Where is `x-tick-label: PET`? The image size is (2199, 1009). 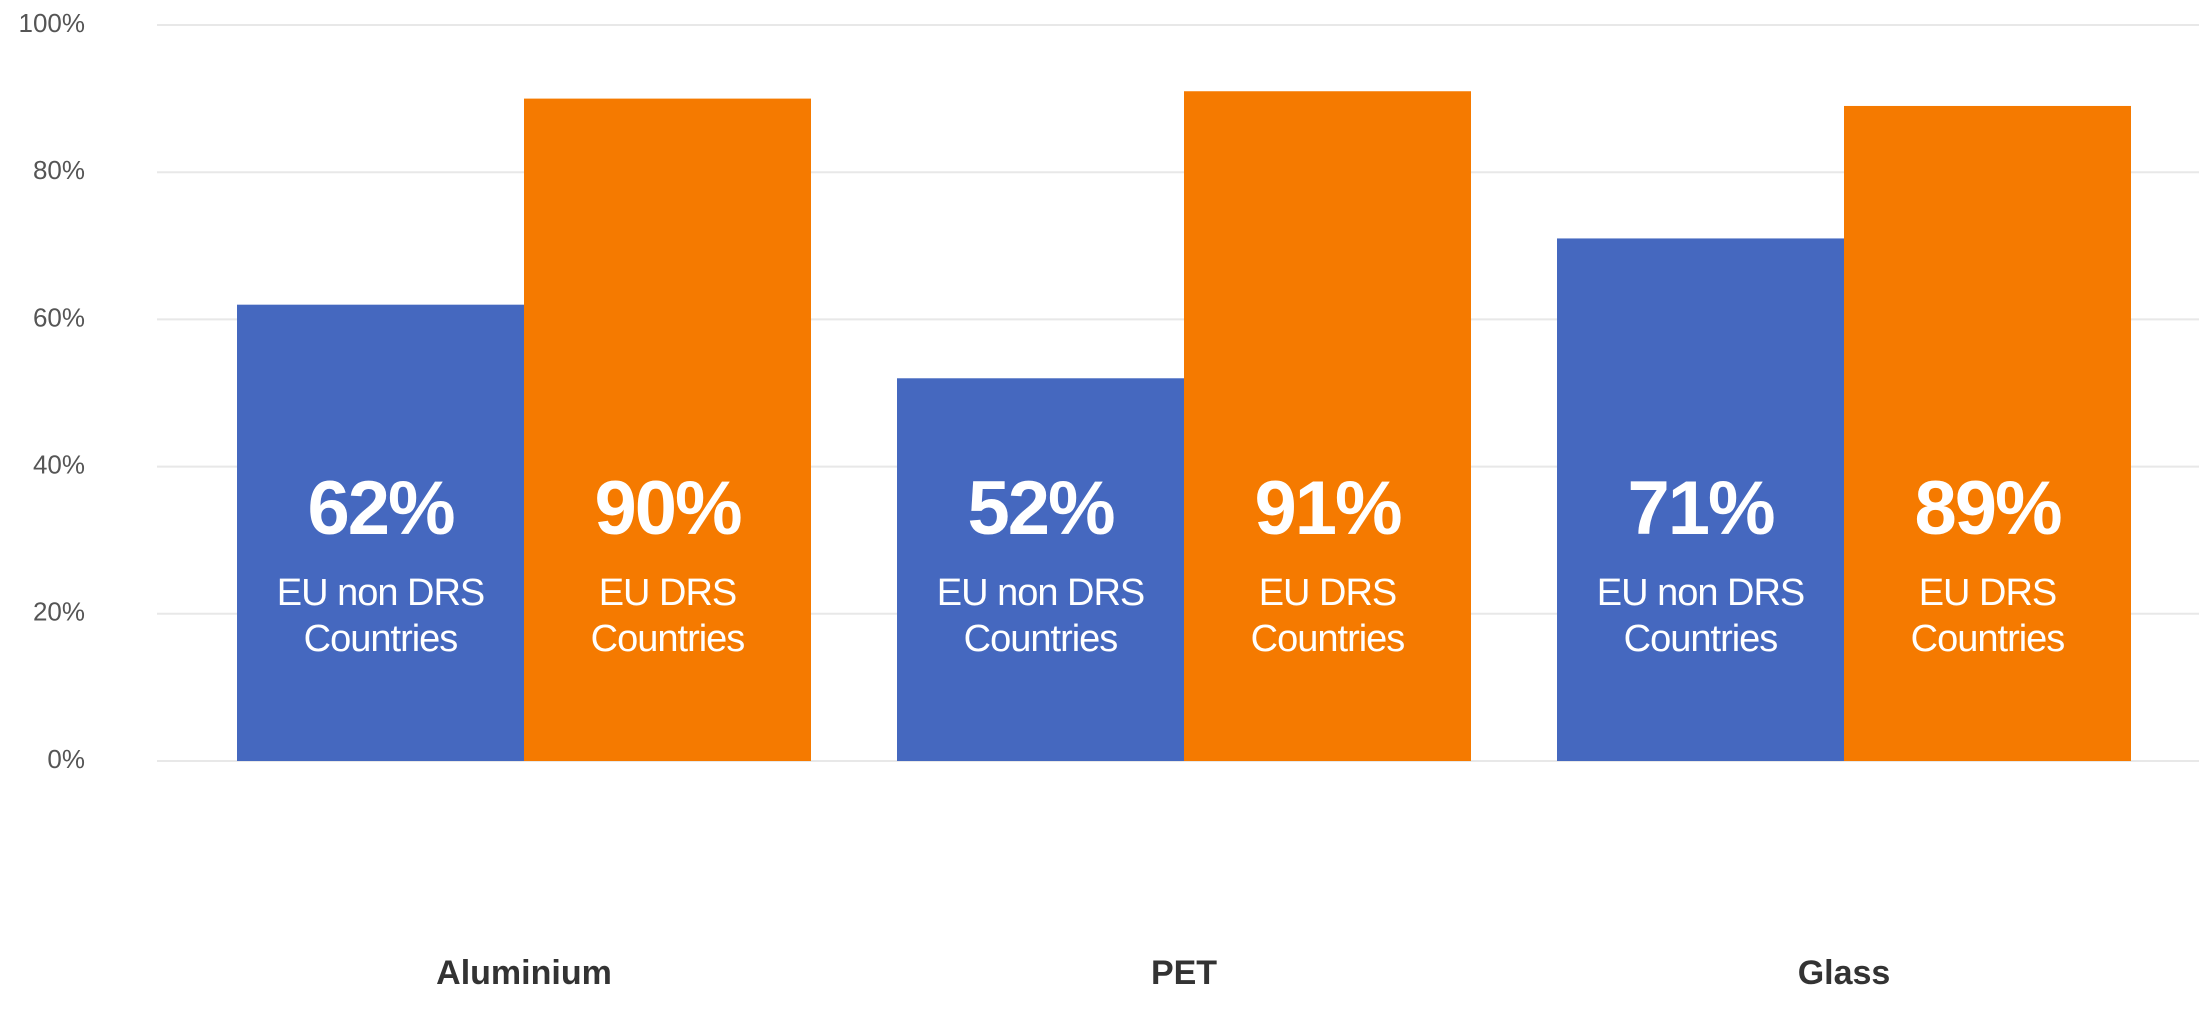 x-tick-label: PET is located at coordinates (1184, 973).